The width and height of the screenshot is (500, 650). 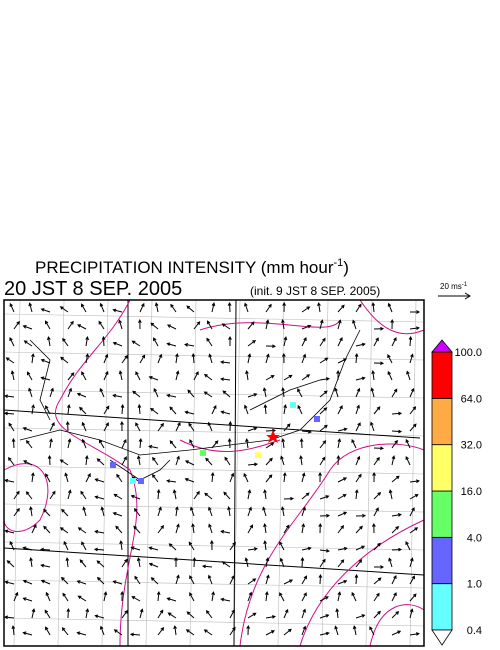 I want to click on init-time: (init. 9 JST 8 SEP. 2005), so click(x=315, y=291).